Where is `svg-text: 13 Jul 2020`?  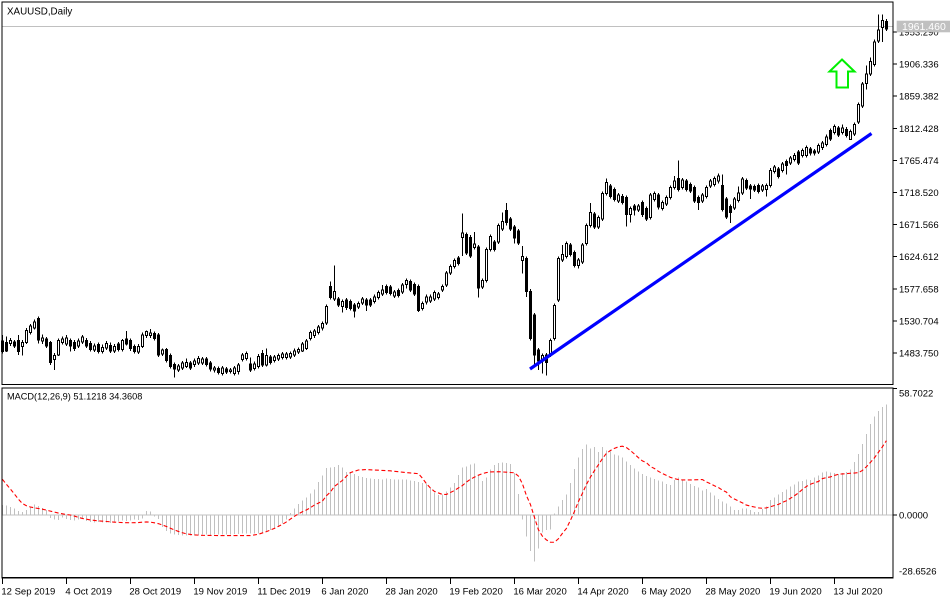
svg-text: 13 Jul 2020 is located at coordinates (857, 592).